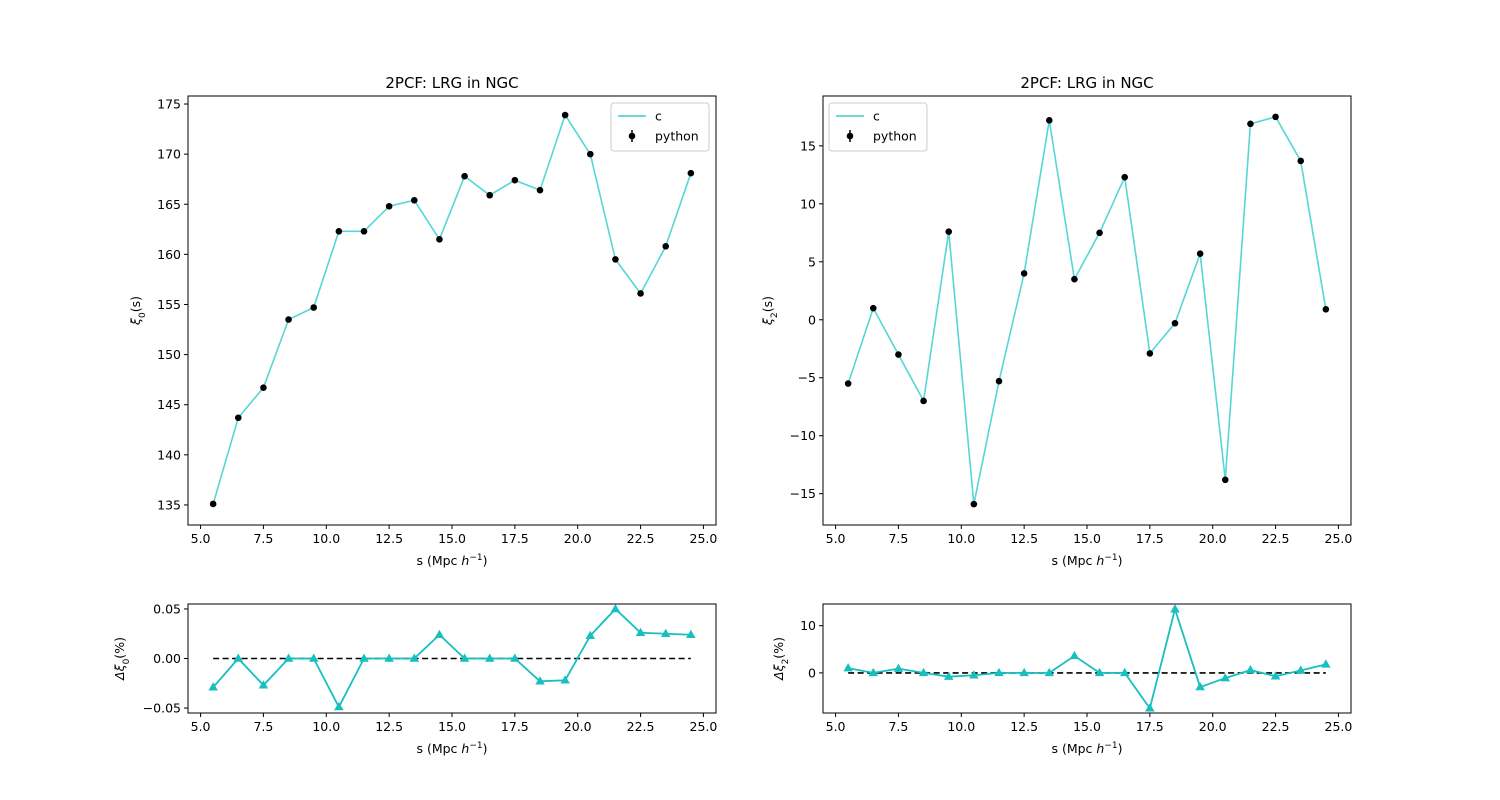 This screenshot has height=800, width=1500. Describe the element at coordinates (1120, 748) in the screenshot. I see `x-axis-label-part: )` at that location.